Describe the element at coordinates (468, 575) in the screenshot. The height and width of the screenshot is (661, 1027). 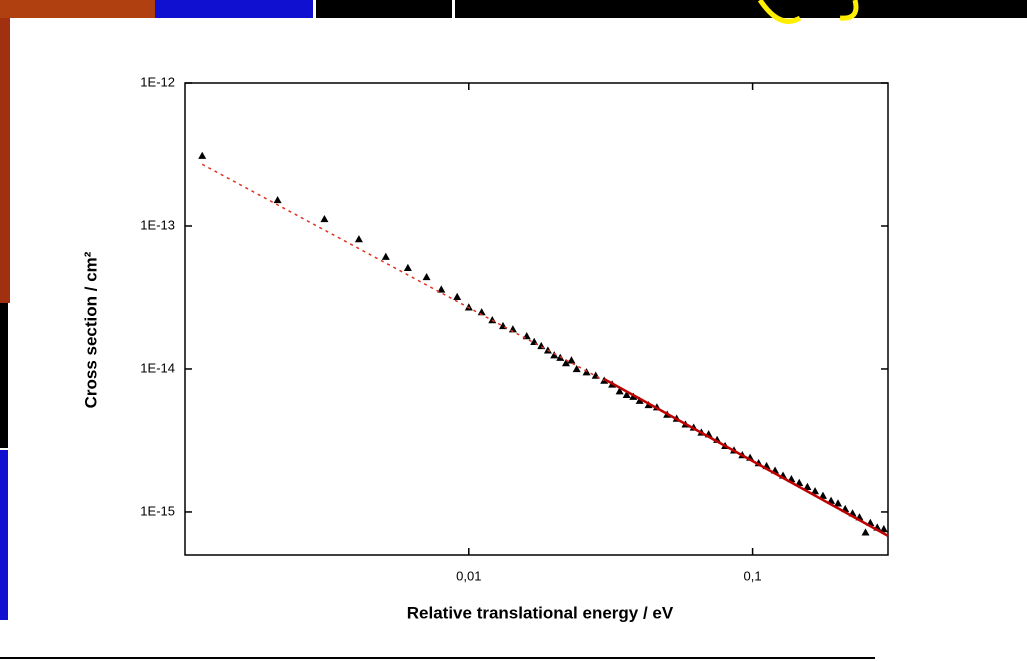
I see `x-tick-label: 0,01` at that location.